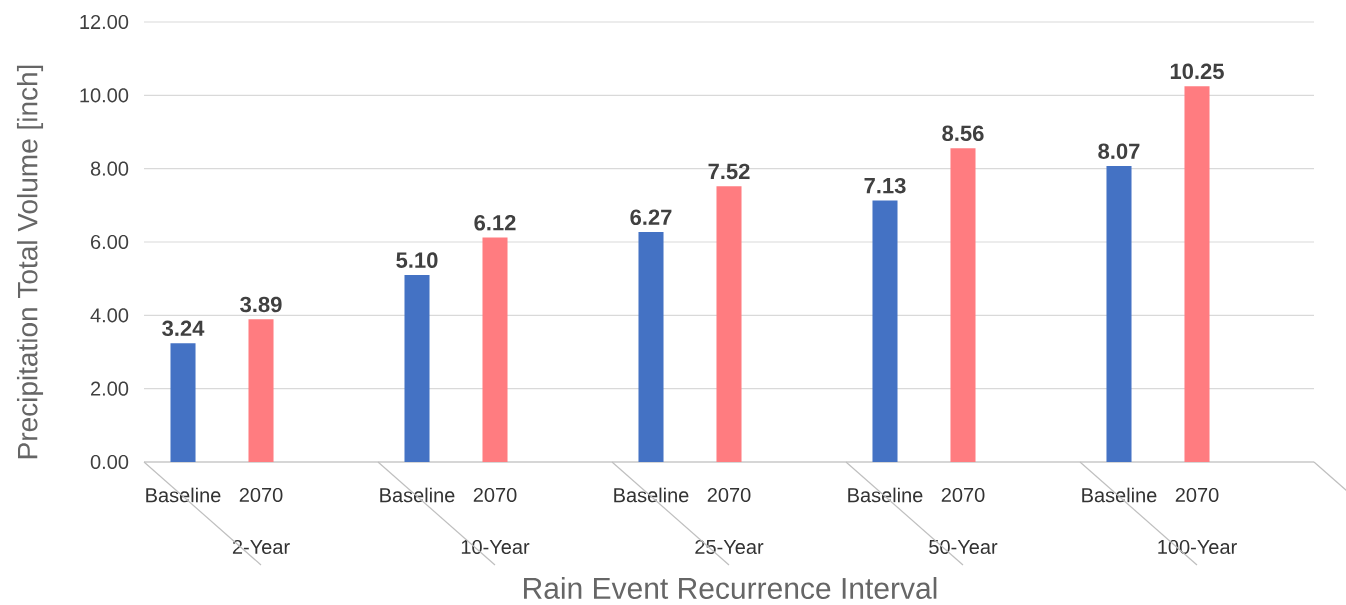  Describe the element at coordinates (963, 133) in the screenshot. I see `data-label: 8.56` at that location.